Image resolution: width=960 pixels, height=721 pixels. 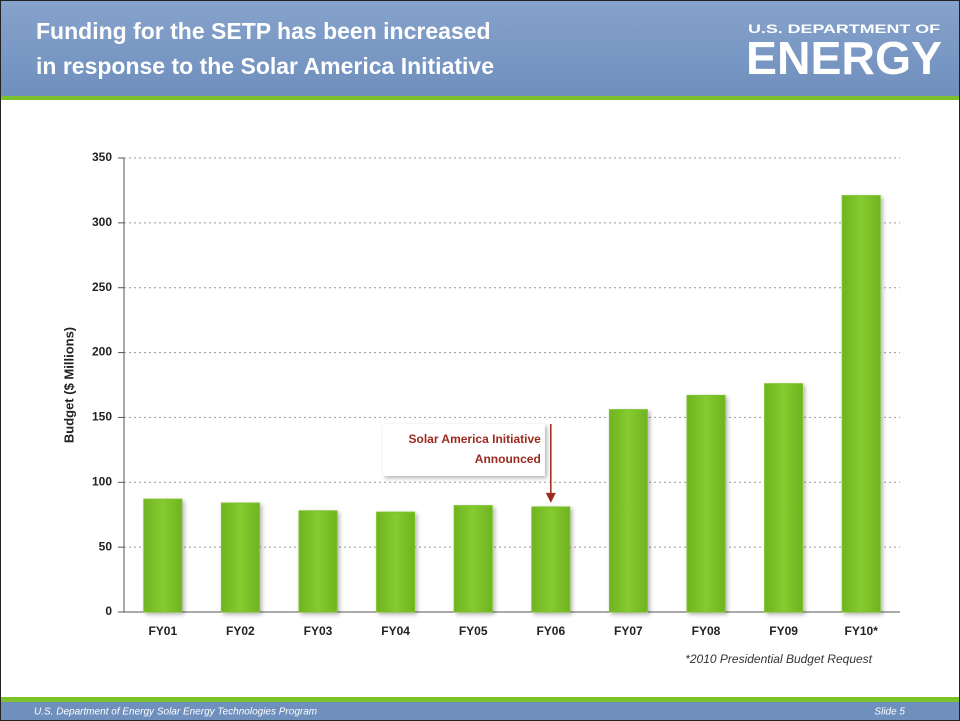 What do you see at coordinates (102, 417) in the screenshot?
I see `y-tick-label: 150` at bounding box center [102, 417].